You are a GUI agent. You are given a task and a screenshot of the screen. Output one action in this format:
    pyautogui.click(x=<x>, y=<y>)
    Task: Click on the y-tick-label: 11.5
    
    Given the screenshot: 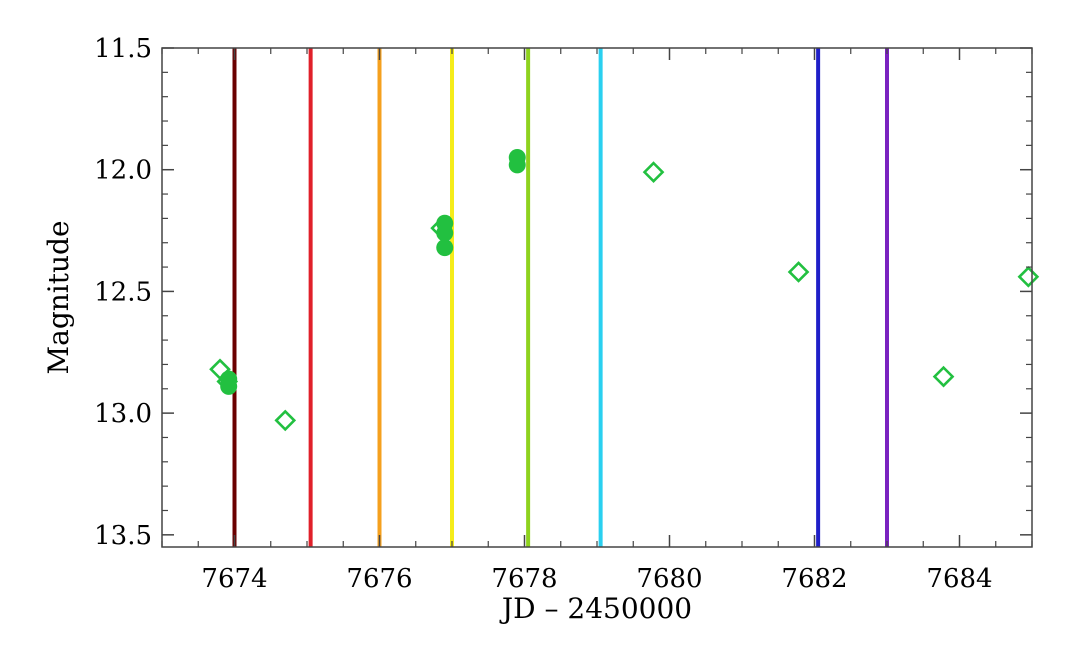 What is the action you would take?
    pyautogui.click(x=123, y=49)
    